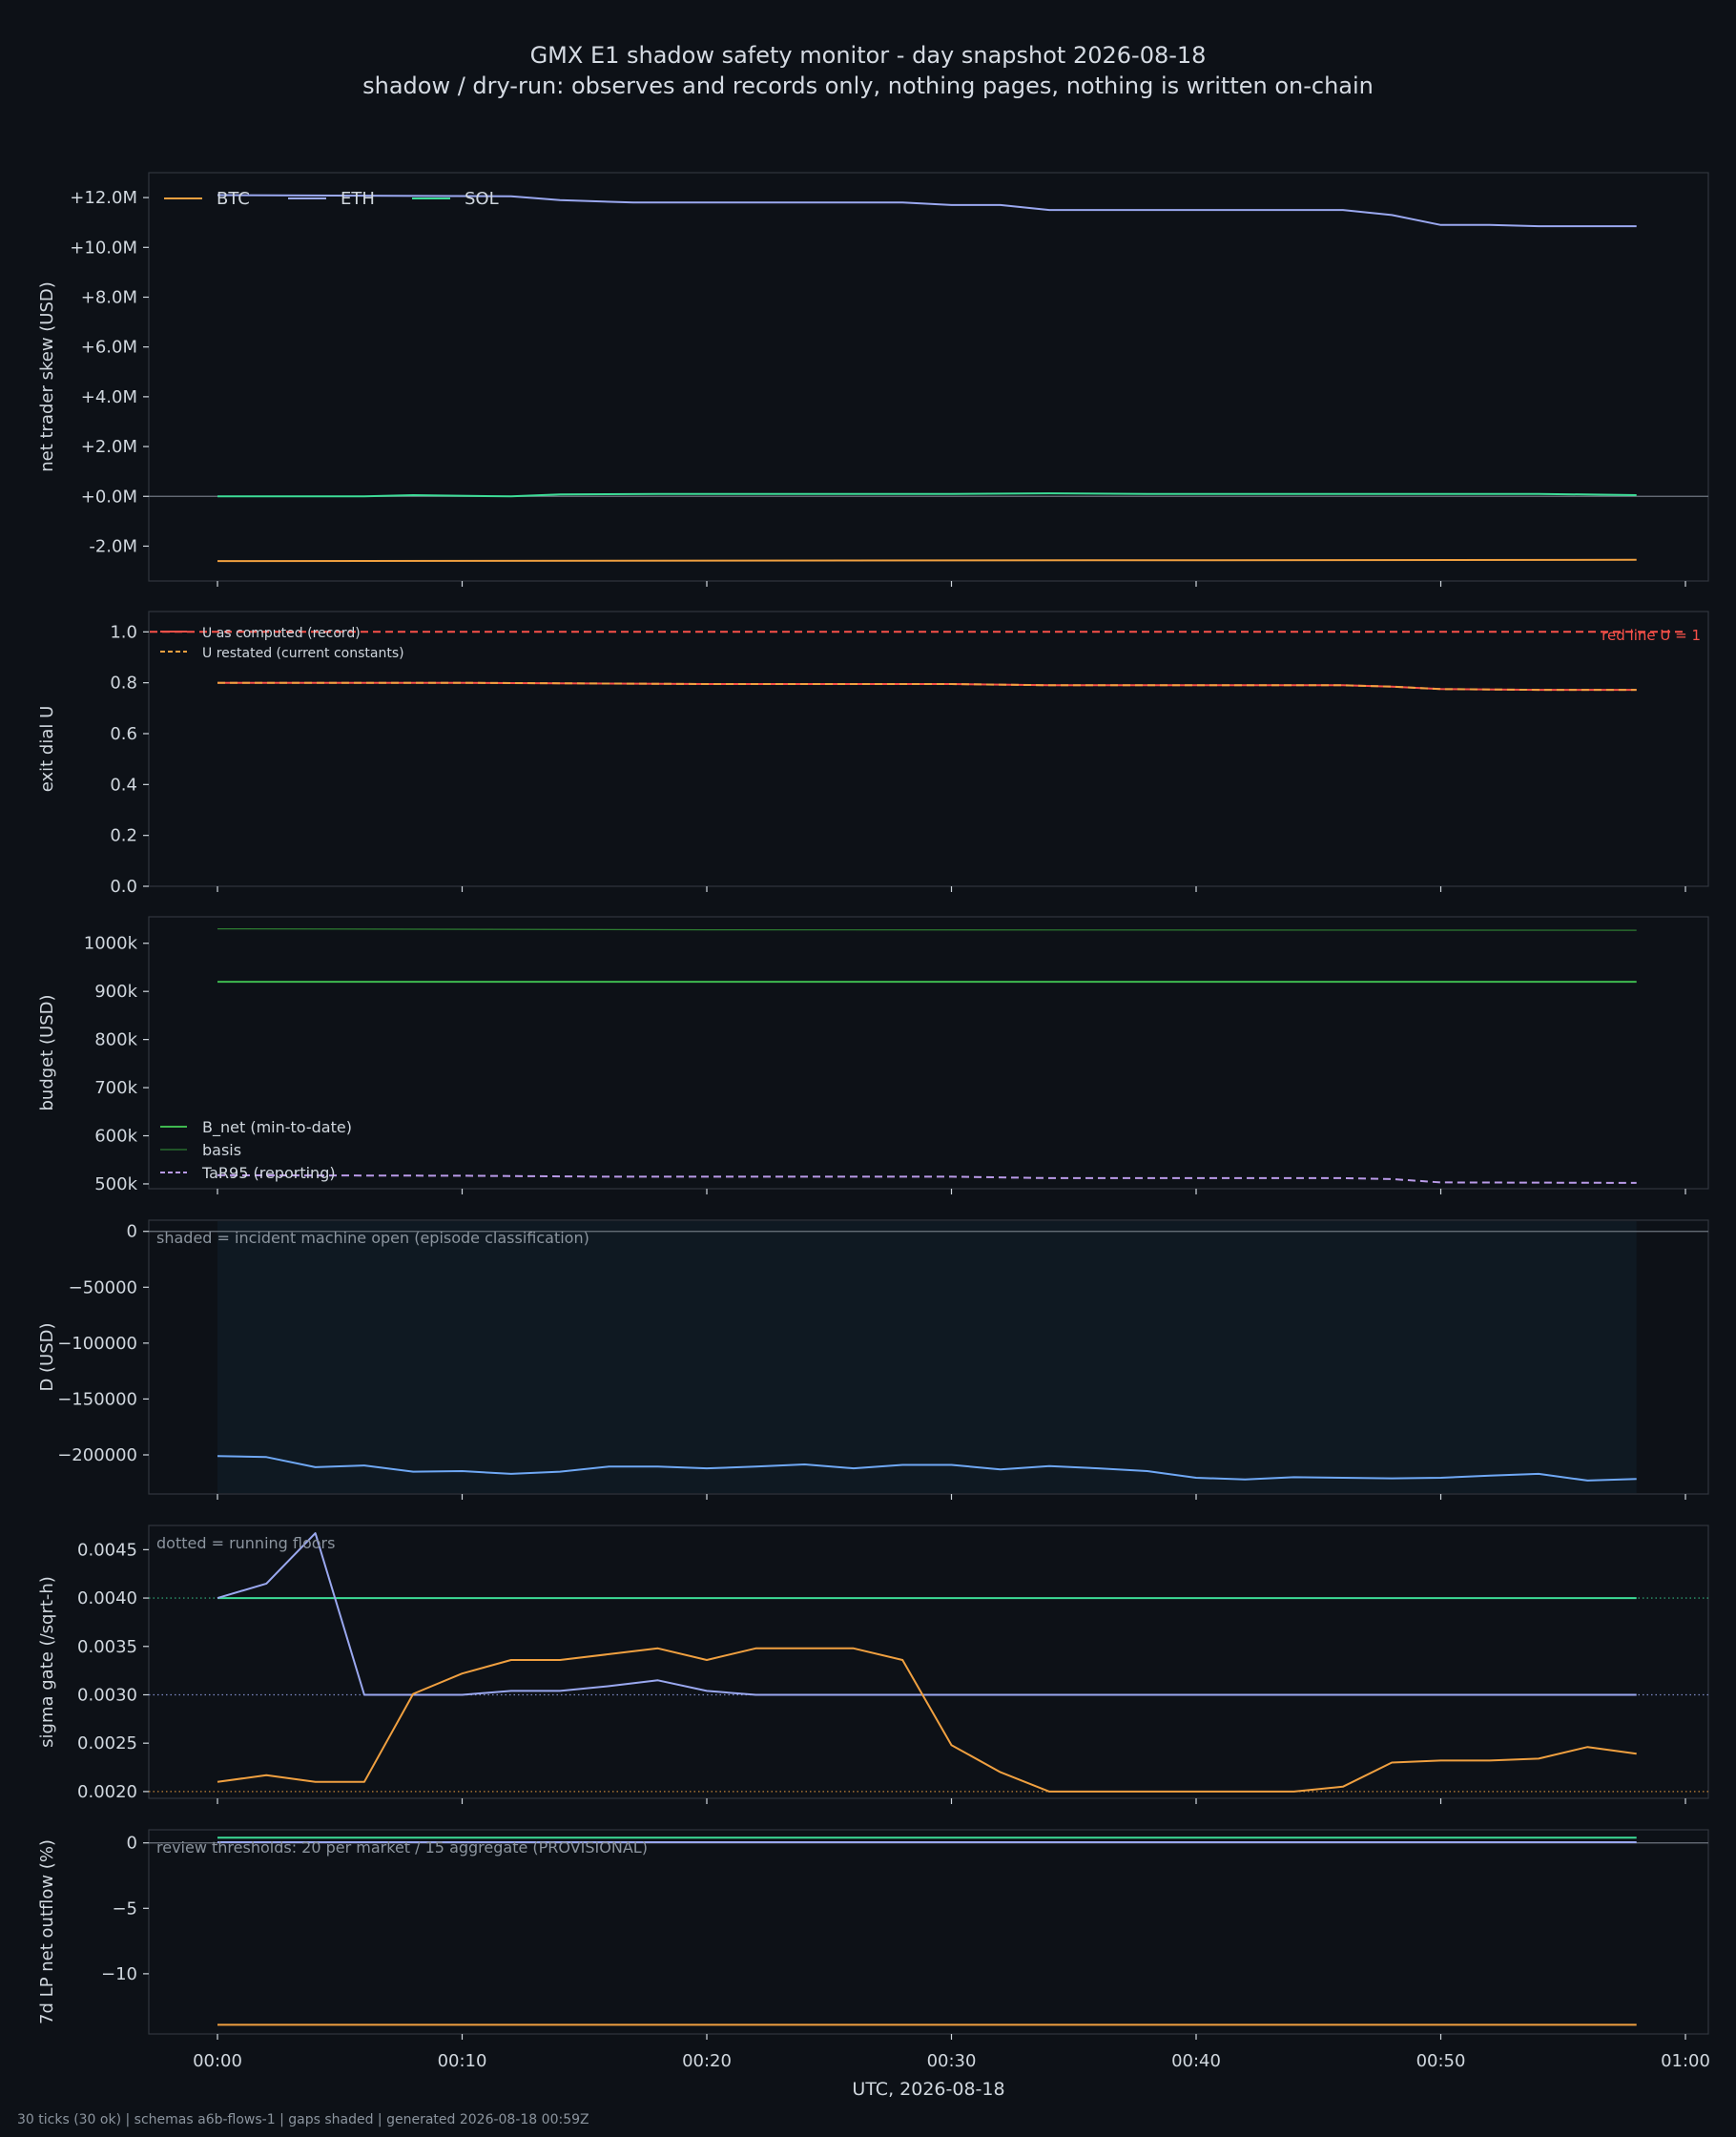  Describe the element at coordinates (233, 199) in the screenshot. I see `legend-label: BTC` at that location.